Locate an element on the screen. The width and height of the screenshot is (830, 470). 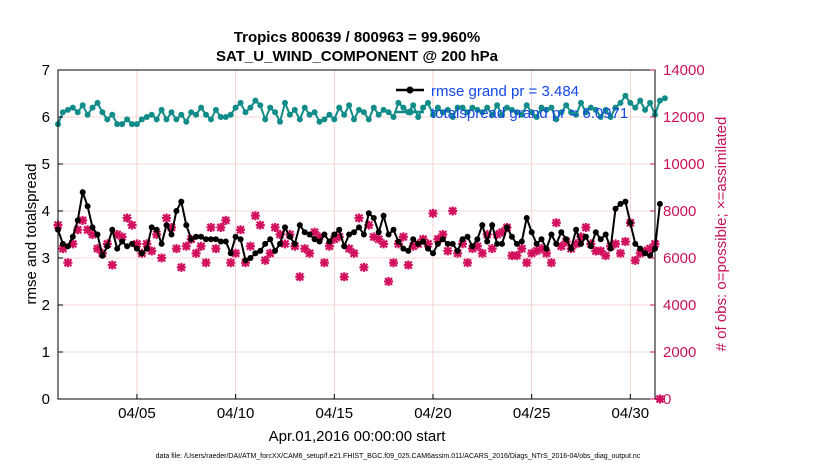
x-axis-label: Apr.01,2016 00:00:00 start is located at coordinates (358, 436).